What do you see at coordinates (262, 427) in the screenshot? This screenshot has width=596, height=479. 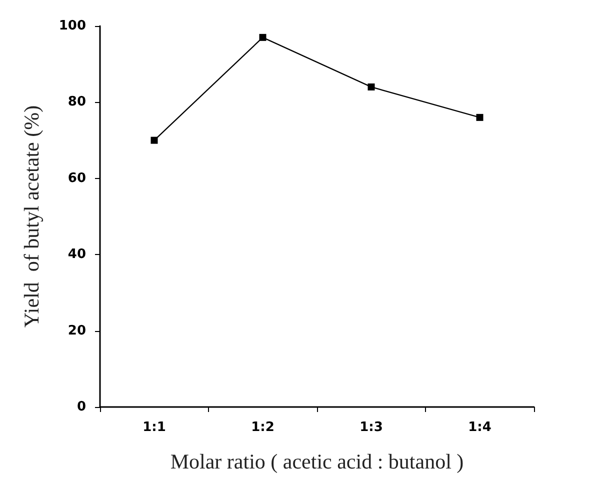 I see `x-tick-label: 1:2` at bounding box center [262, 427].